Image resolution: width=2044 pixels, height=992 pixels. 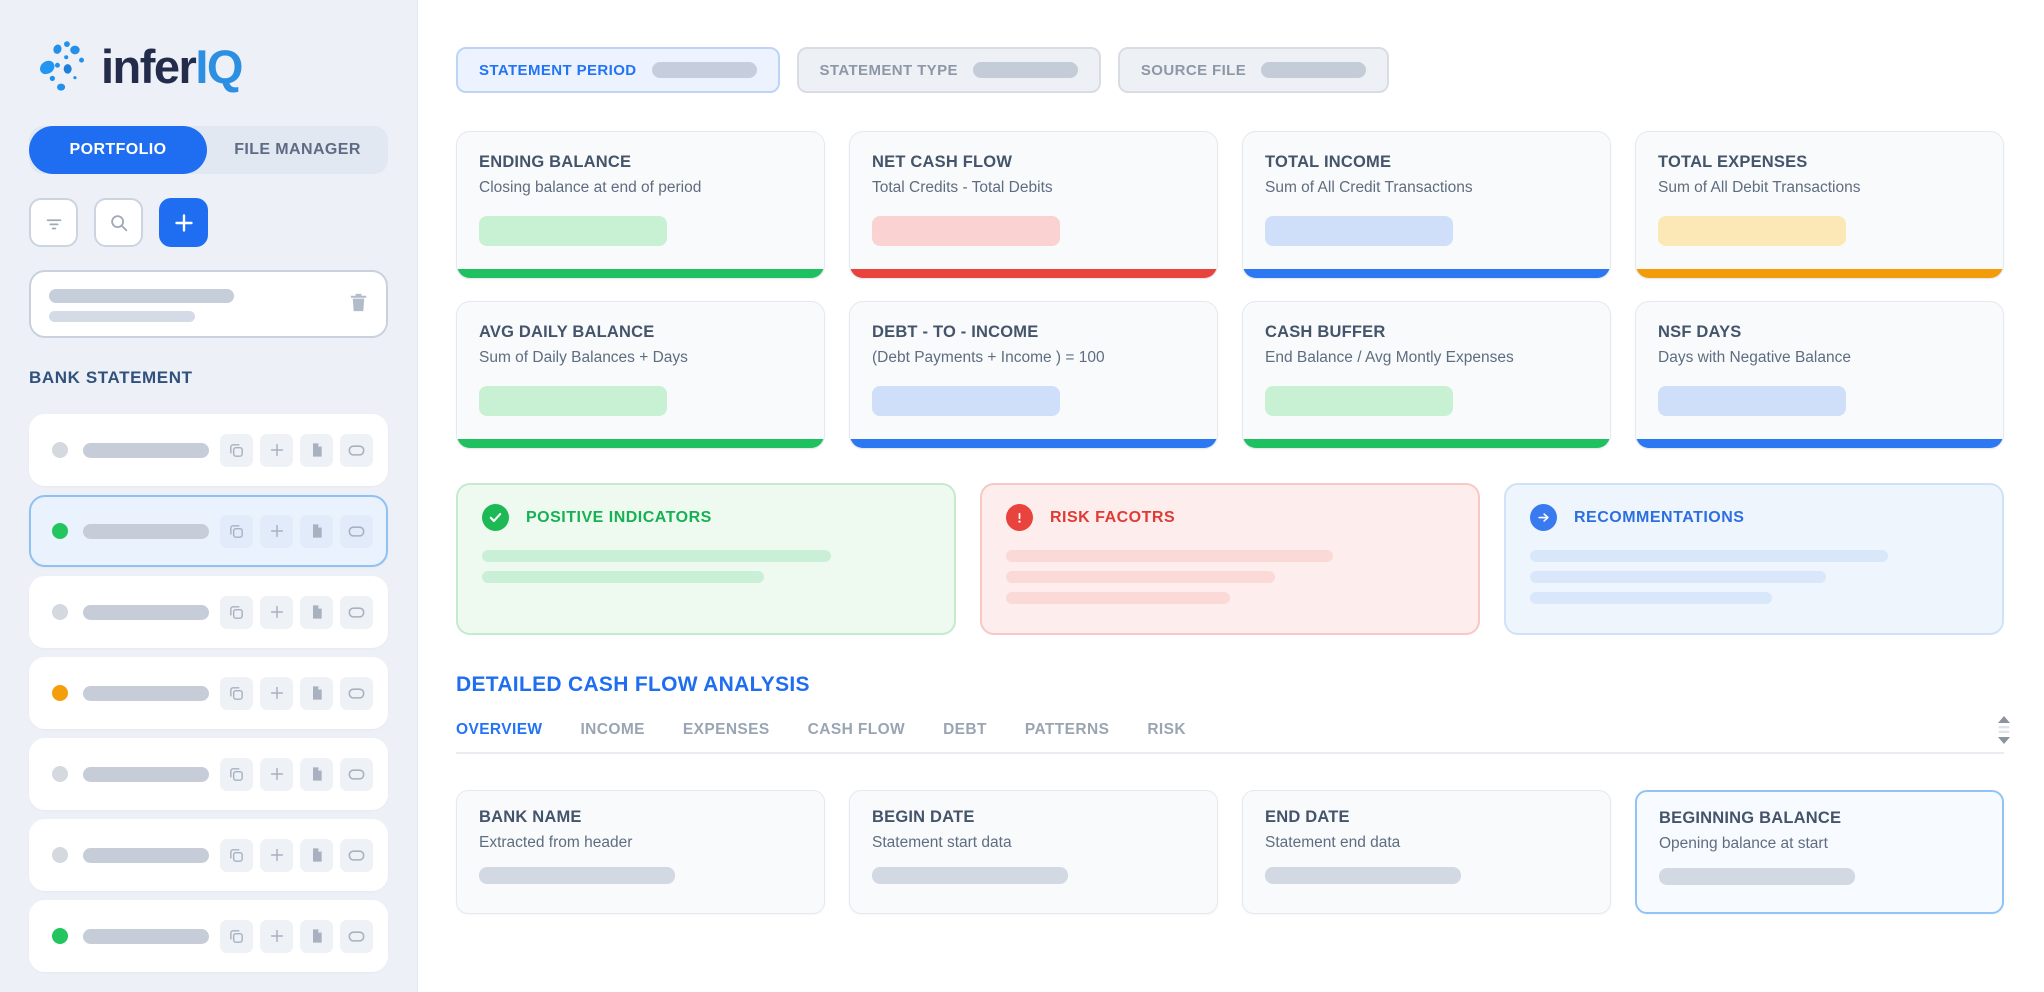 What do you see at coordinates (208, 304) in the screenshot?
I see `selected-statement-card` at bounding box center [208, 304].